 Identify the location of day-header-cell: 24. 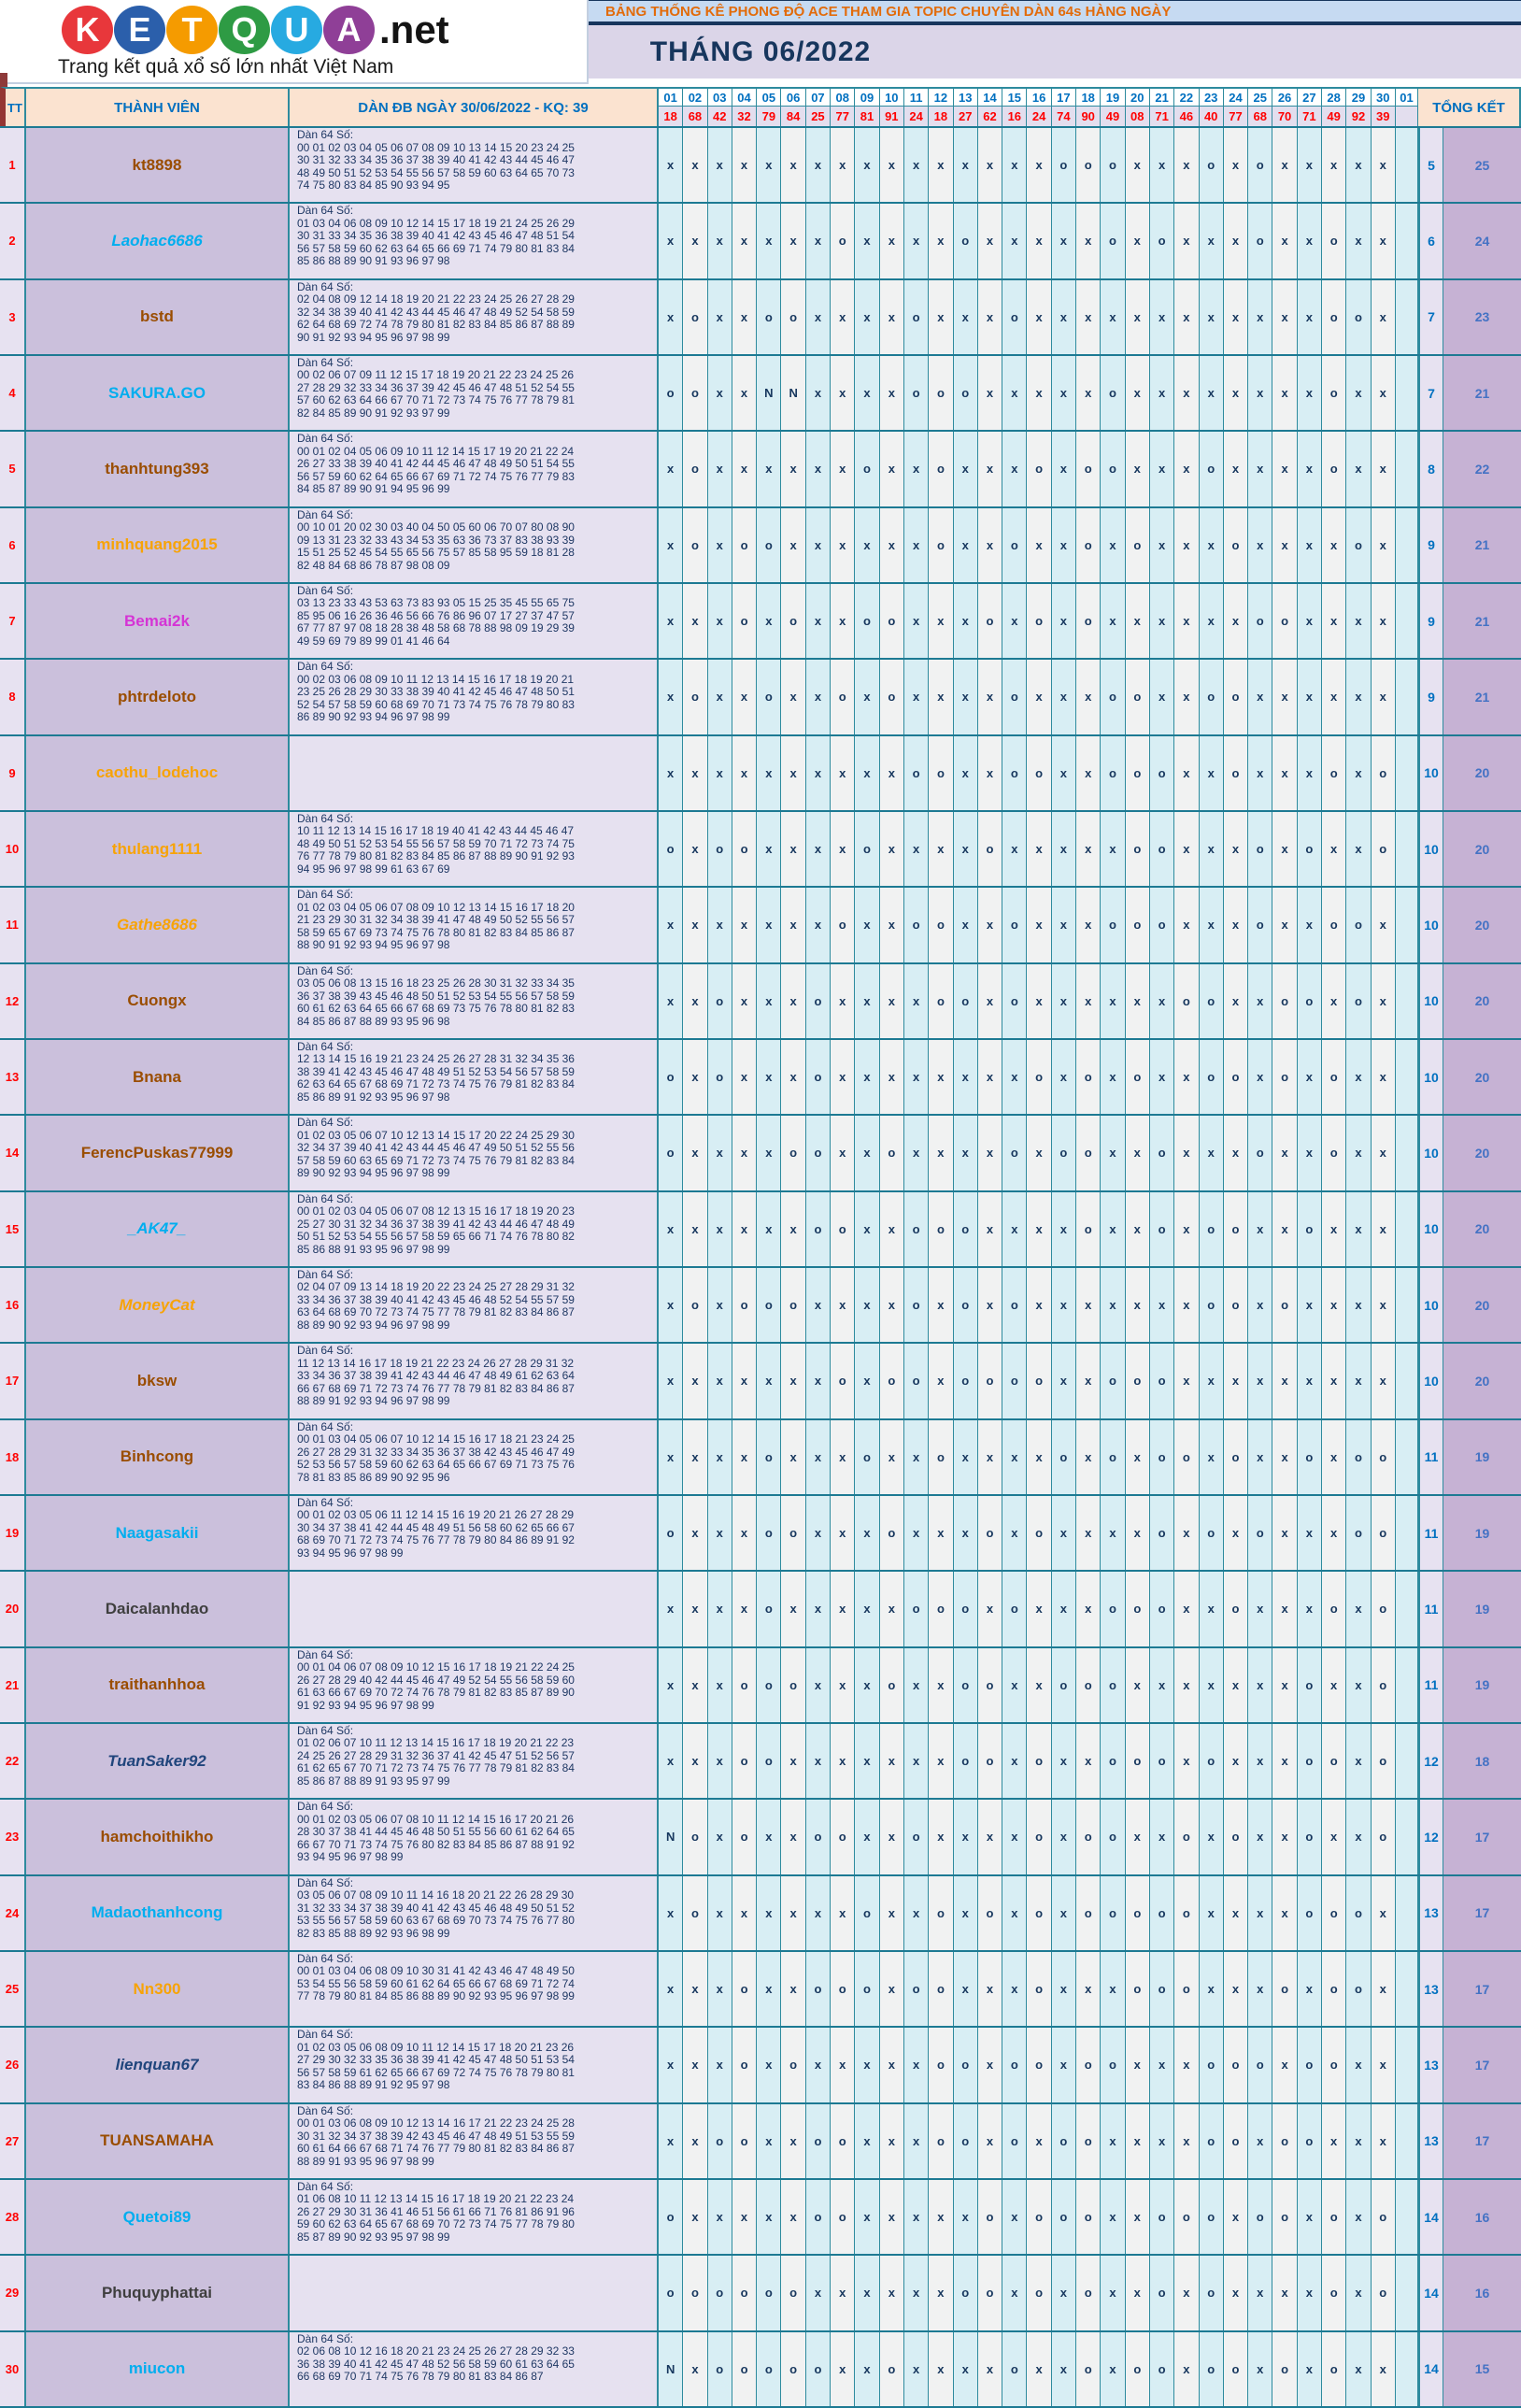
(1236, 97).